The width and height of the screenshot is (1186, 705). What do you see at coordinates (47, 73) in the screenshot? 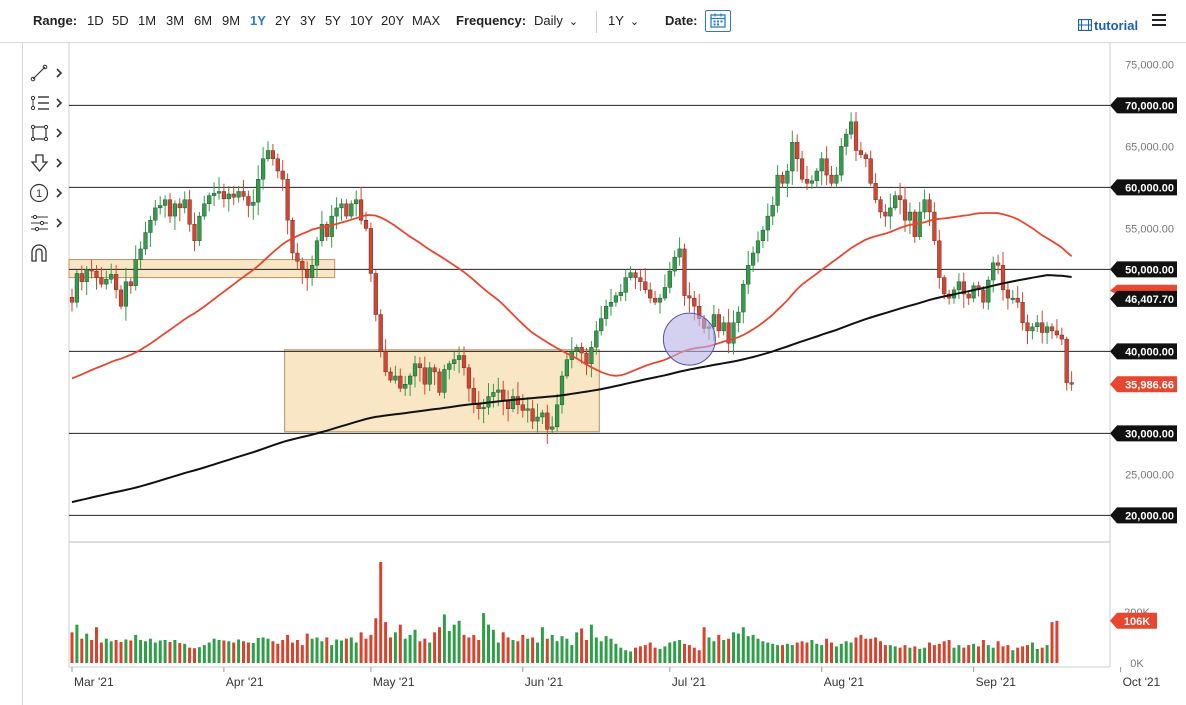
I see `trend-line-tool` at bounding box center [47, 73].